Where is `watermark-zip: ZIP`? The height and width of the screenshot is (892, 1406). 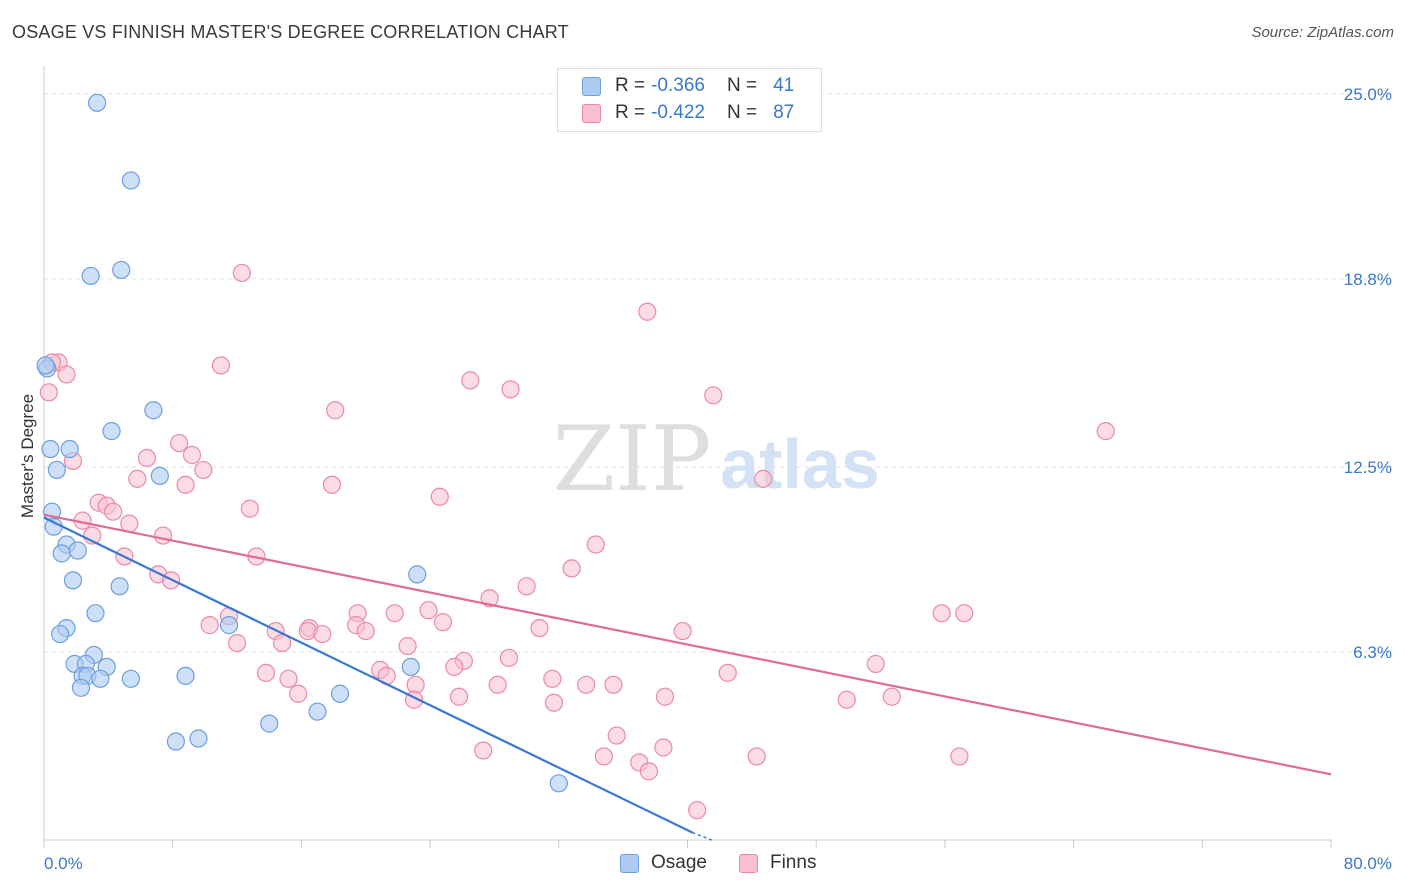
watermark-zip: ZIP is located at coordinates (632, 459).